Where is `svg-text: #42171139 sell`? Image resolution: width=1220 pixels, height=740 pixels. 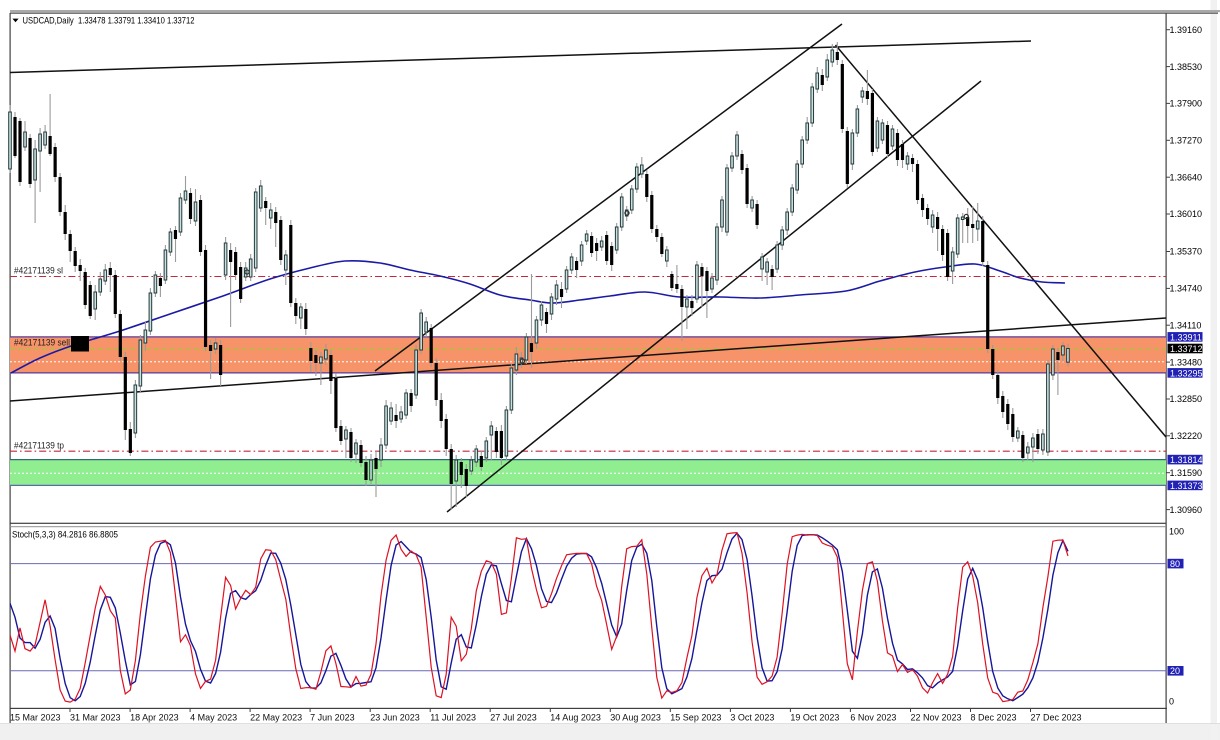
svg-text: #42171139 sell is located at coordinates (42, 343).